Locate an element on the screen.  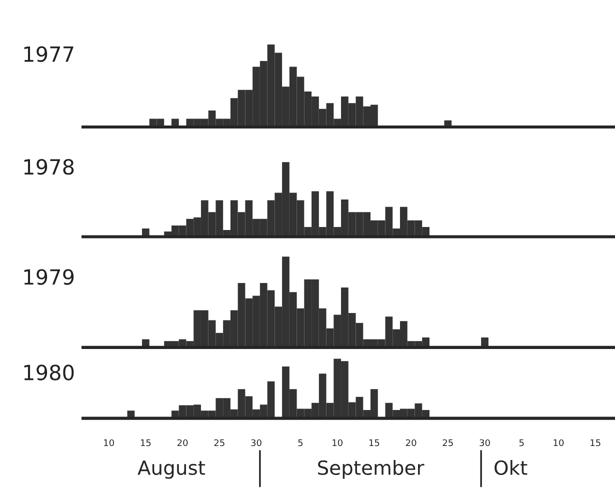
chart-title: 1980 is located at coordinates (49, 372).